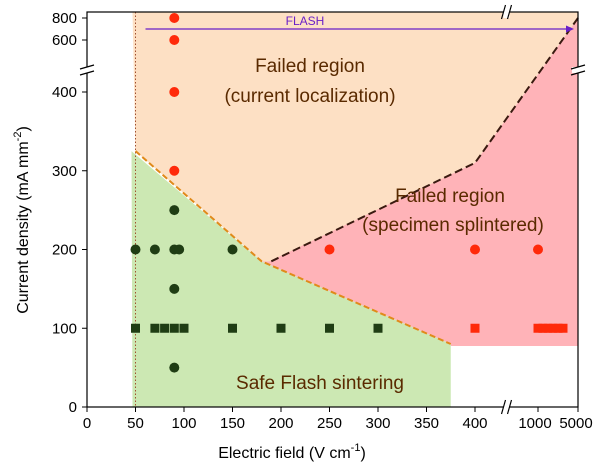 Image resolution: width=600 pixels, height=470 pixels. Describe the element at coordinates (22, 220) in the screenshot. I see `y-axis-title: Current density (mA mm-2)` at that location.